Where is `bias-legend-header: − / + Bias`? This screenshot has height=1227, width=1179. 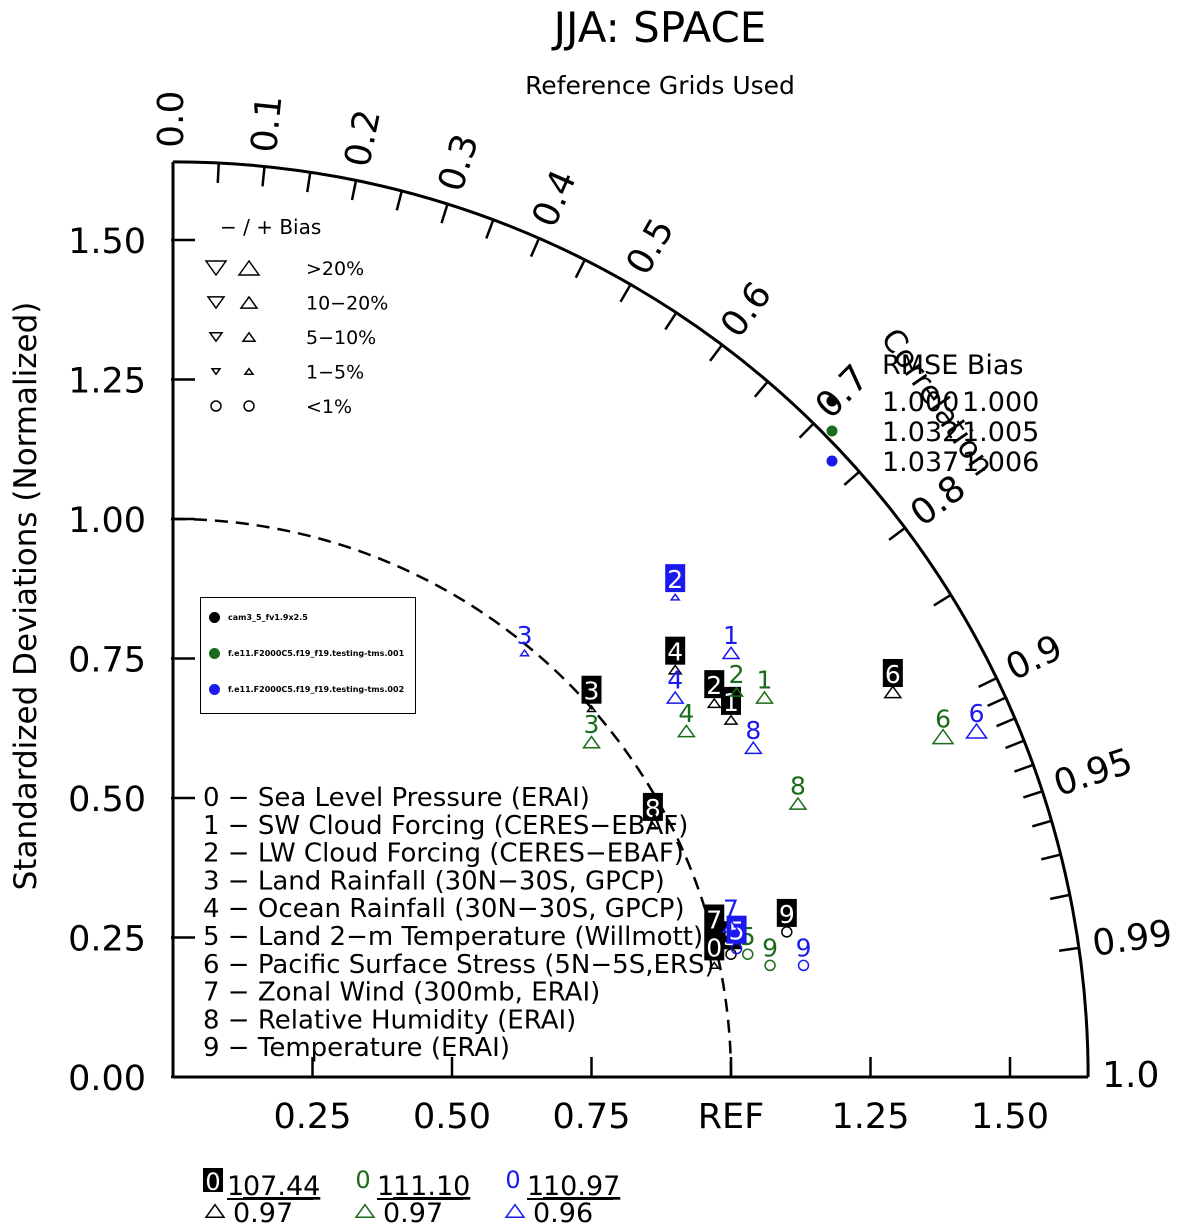
bias-legend-header: − / + Bias is located at coordinates (270, 227).